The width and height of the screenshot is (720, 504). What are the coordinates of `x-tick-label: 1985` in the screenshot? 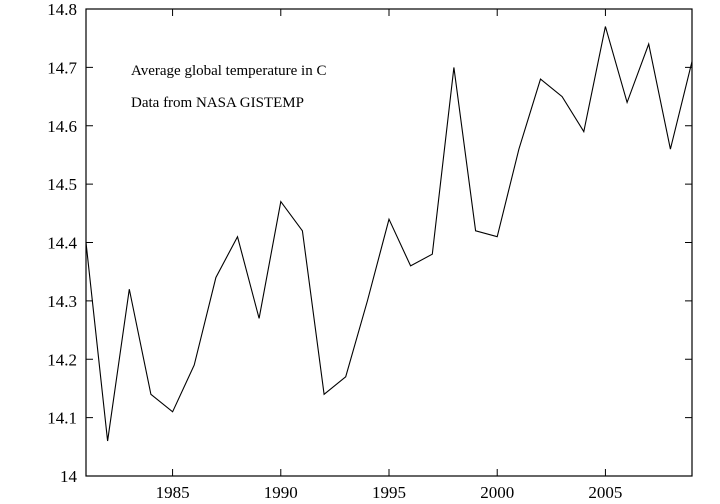 It's located at (173, 492).